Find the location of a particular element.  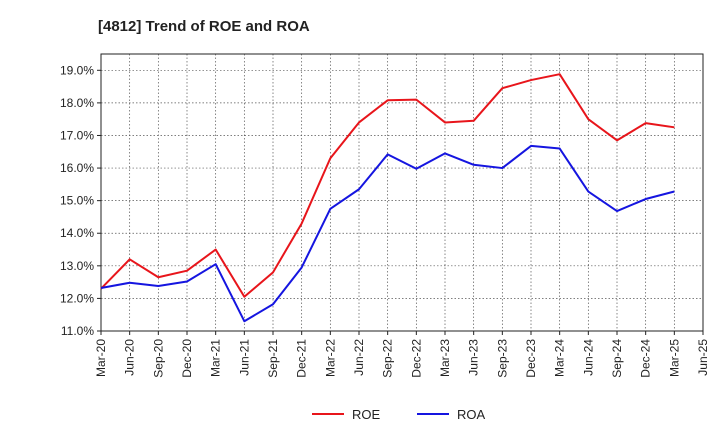

y-tick-label: 11.0% is located at coordinates (77, 331).